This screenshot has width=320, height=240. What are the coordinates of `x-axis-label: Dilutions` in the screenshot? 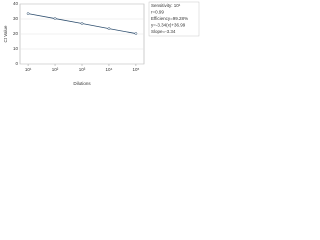 It's located at (82, 83).